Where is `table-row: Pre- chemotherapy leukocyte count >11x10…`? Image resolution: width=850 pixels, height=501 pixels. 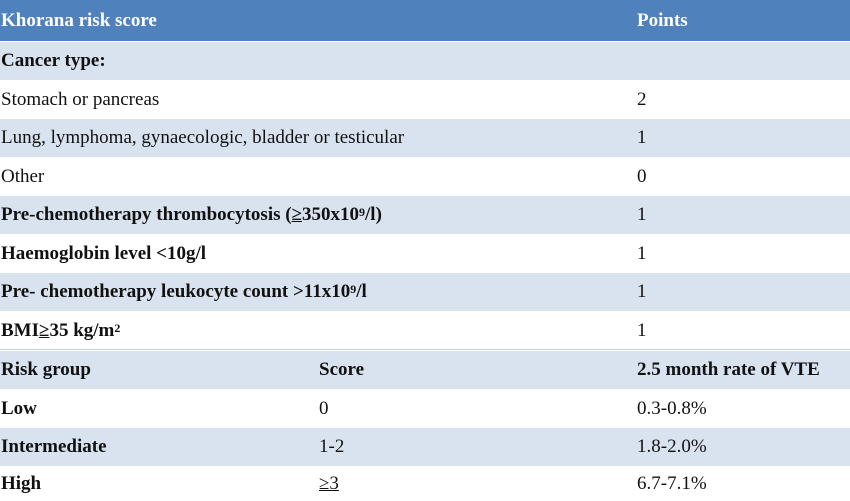
table-row: Pre- chemotherapy leukocyte count >11x10… is located at coordinates (425, 291).